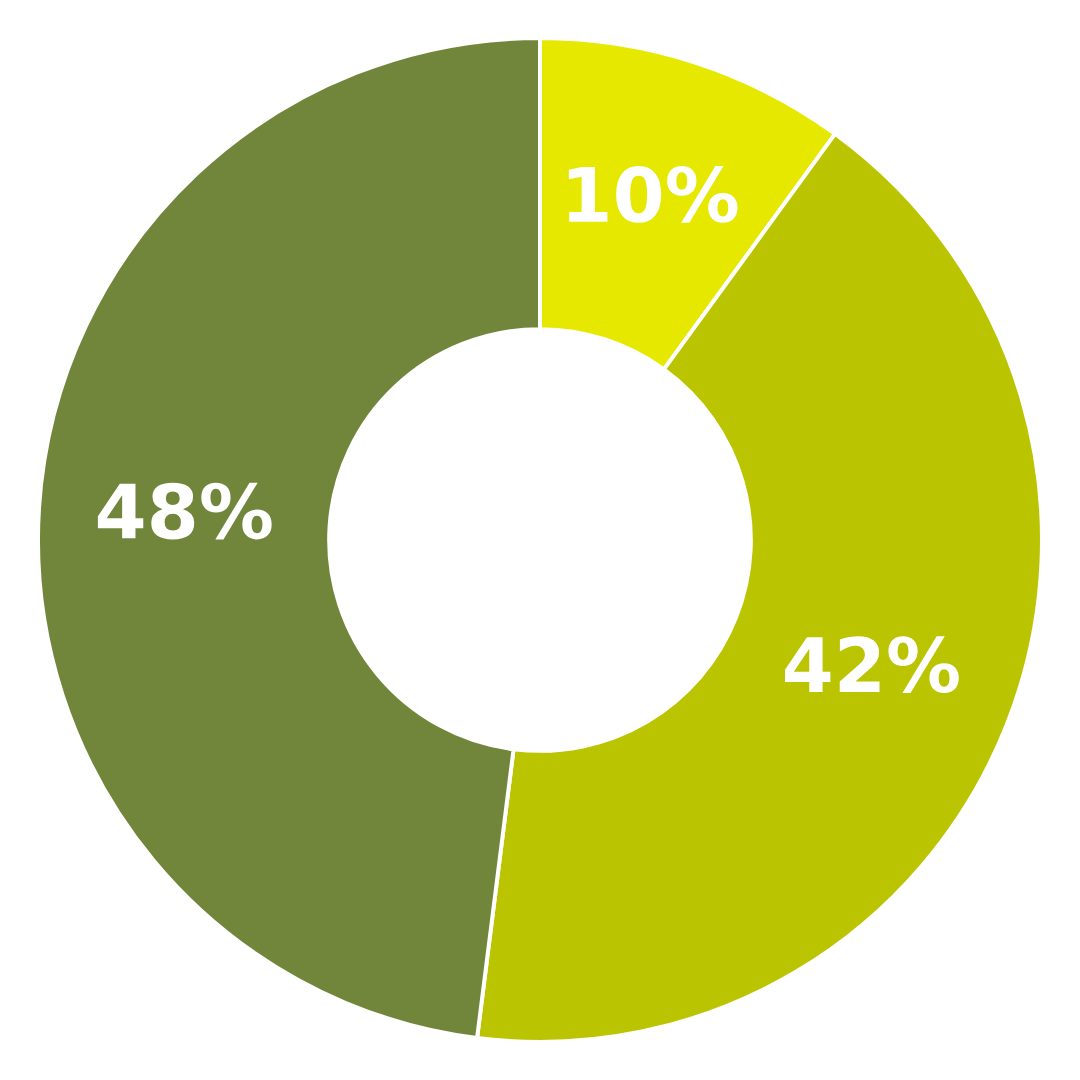  Describe the element at coordinates (653, 194) in the screenshot. I see `data-label: 10%` at that location.